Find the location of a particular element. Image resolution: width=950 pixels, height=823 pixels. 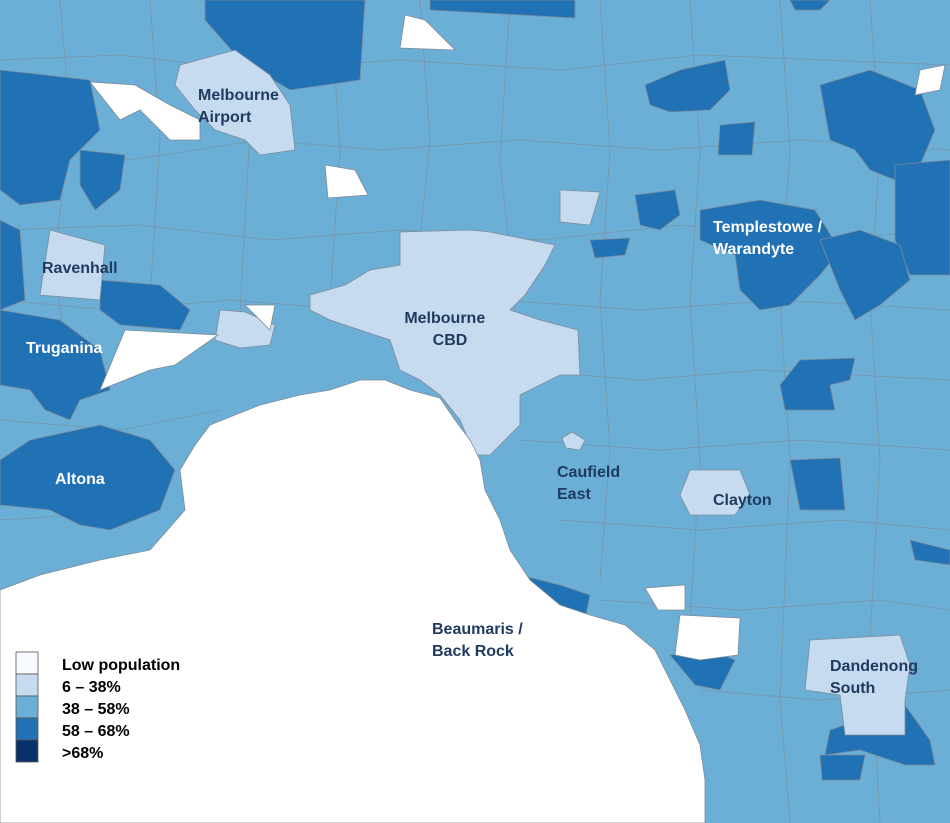

label-altona-line1: Altona is located at coordinates (80, 479).